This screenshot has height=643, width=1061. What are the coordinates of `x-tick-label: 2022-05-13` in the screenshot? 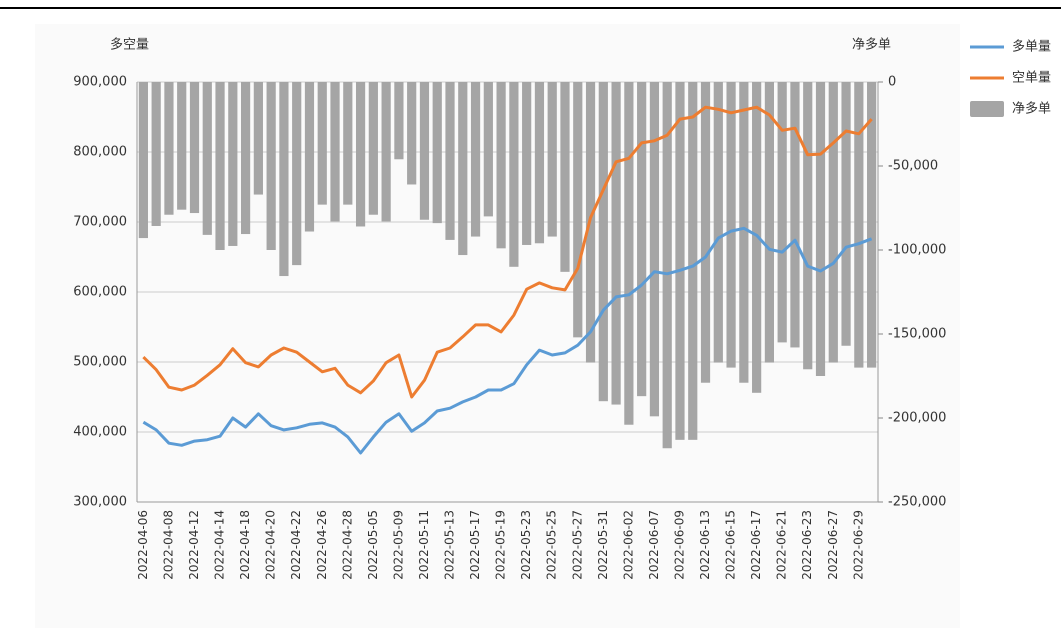 It's located at (450, 545).